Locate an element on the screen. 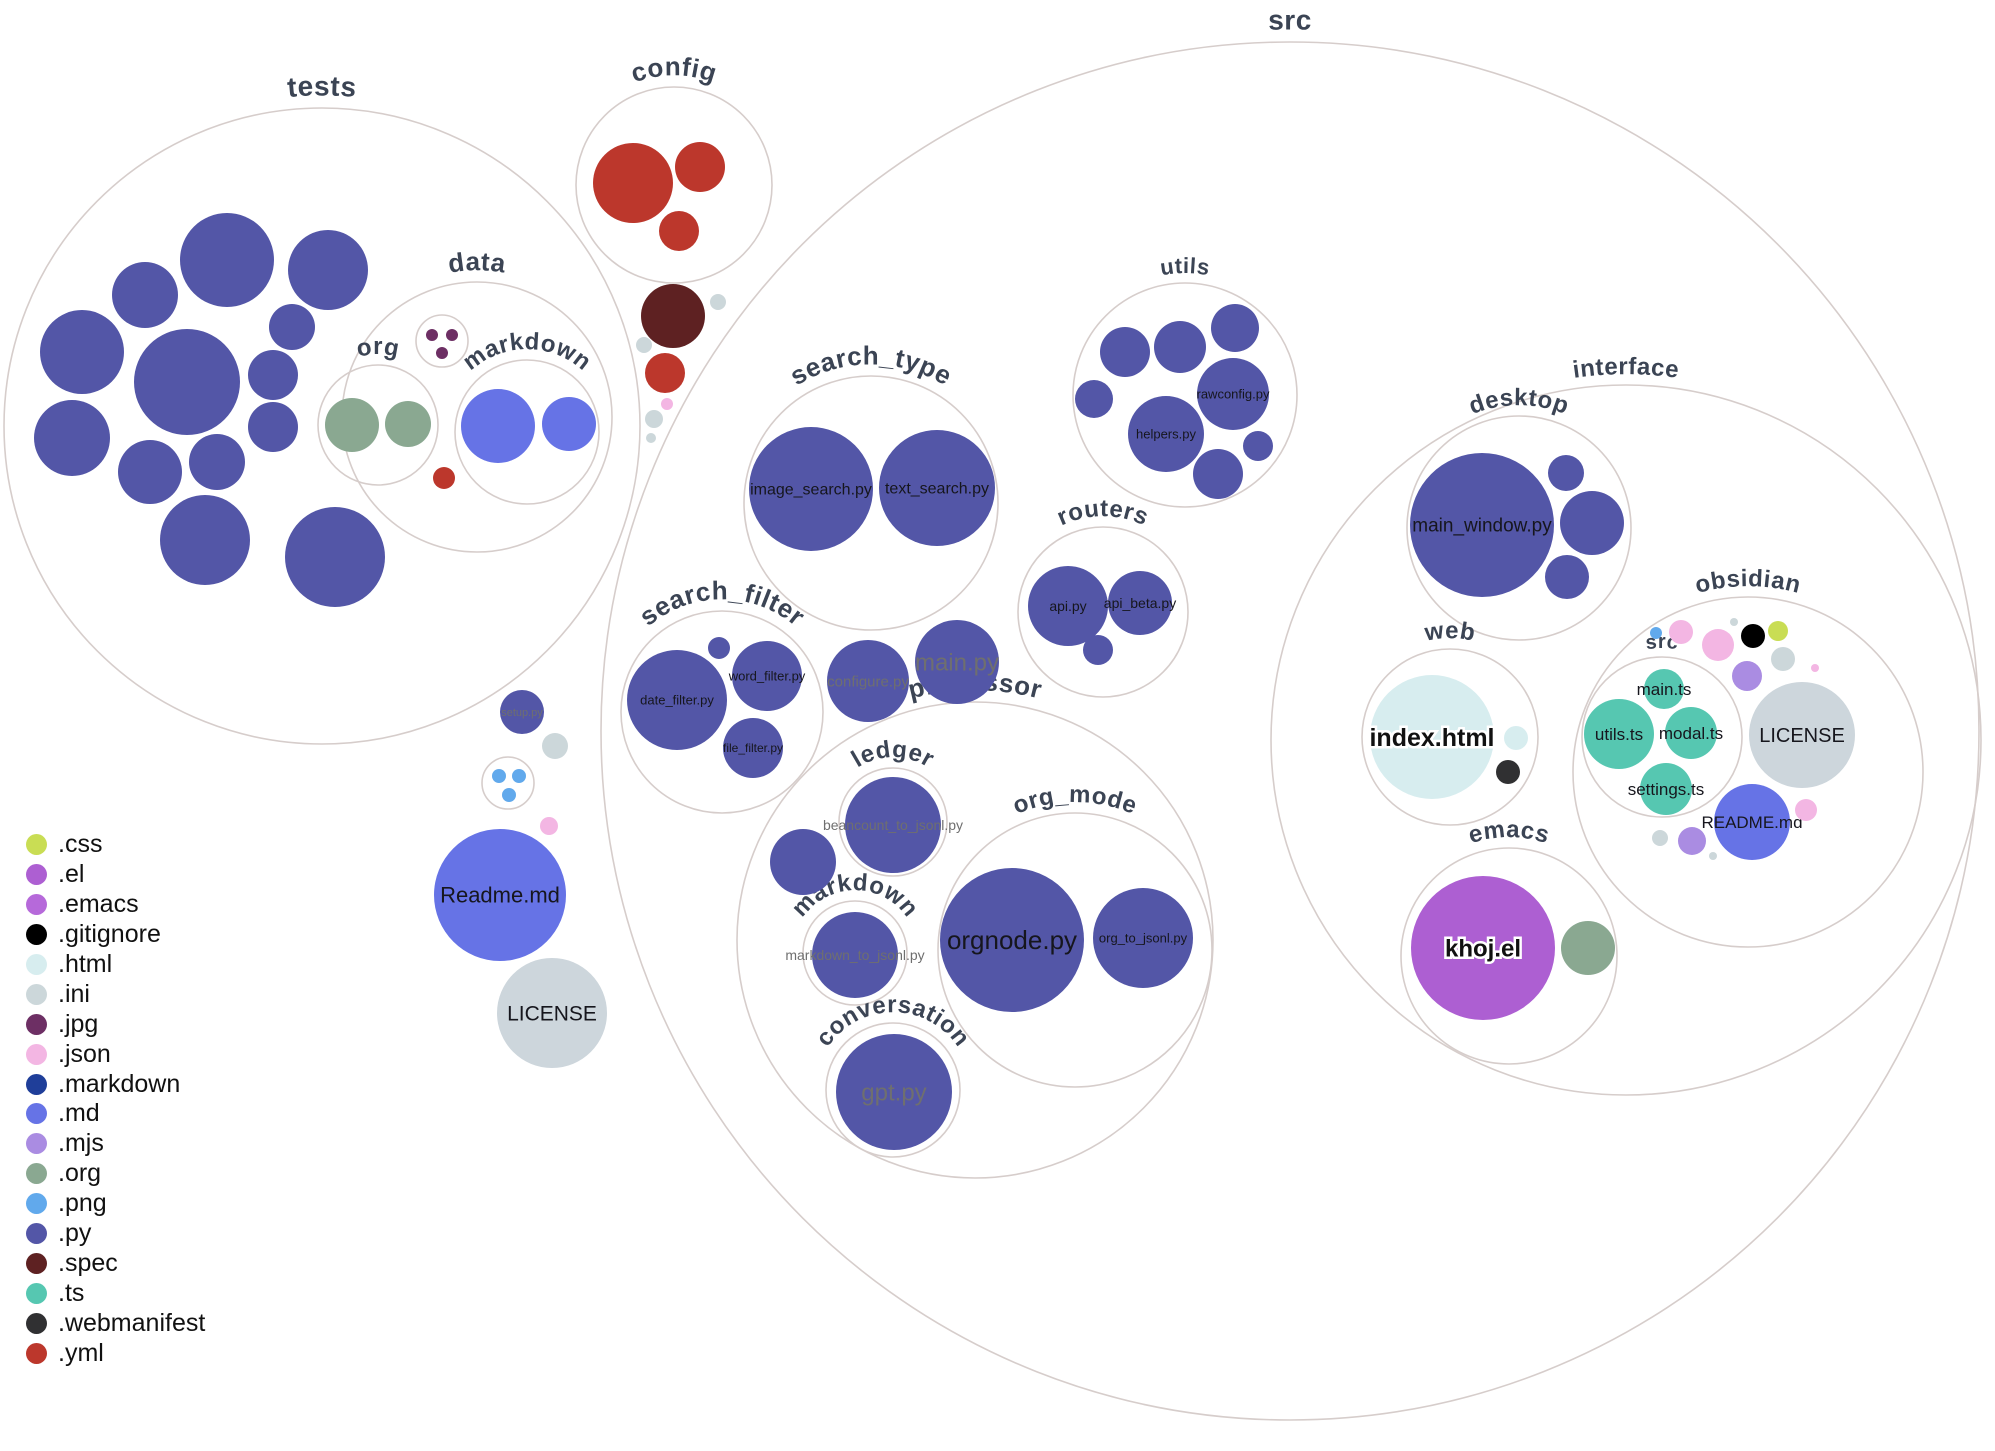 This screenshot has width=1995, height=1451. file-root-spec is located at coordinates (673, 316).